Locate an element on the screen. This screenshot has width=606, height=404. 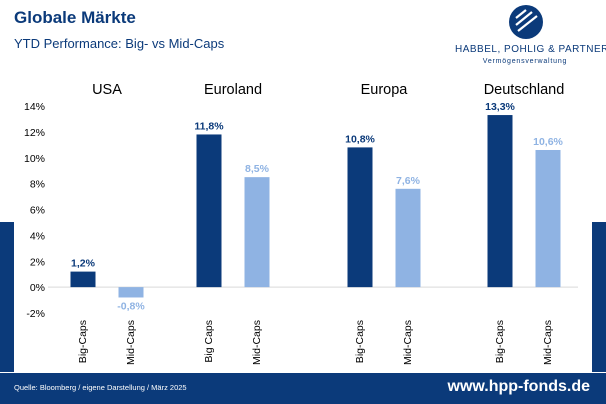
data-label: 10,8% is located at coordinates (360, 139).